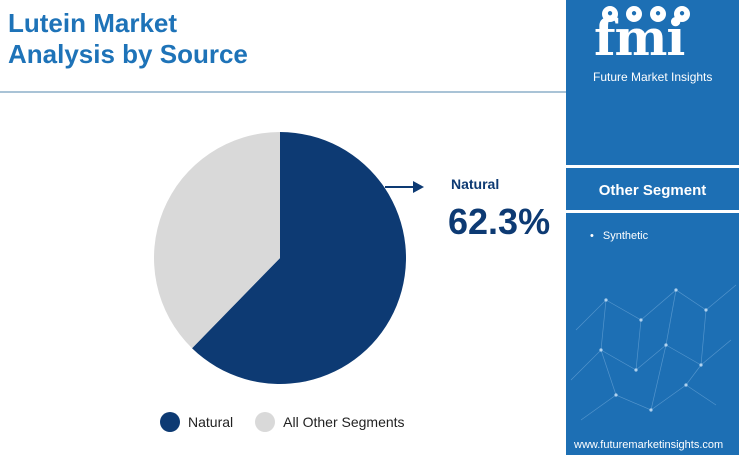 This screenshot has height=455, width=739. I want to click on title-line-2: Analysis by Source, so click(128, 54).